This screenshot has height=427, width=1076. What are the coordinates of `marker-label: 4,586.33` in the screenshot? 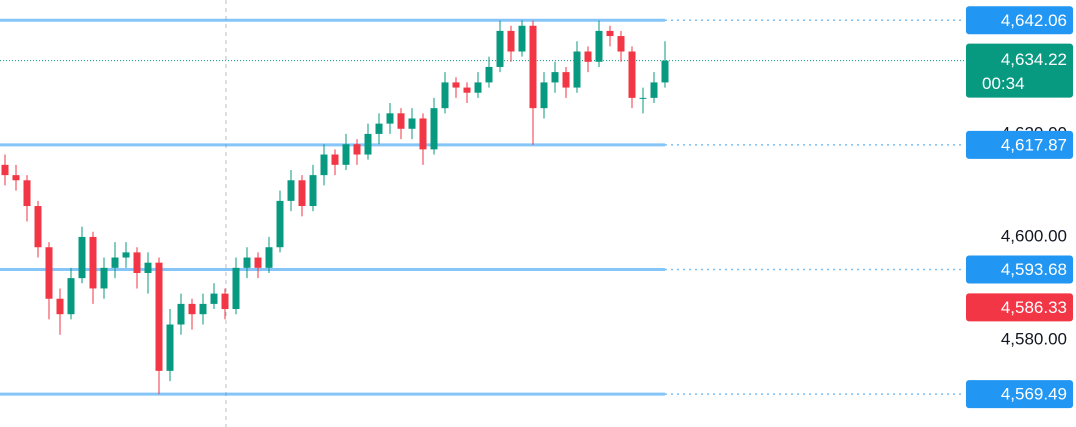 It's located at (1034, 307).